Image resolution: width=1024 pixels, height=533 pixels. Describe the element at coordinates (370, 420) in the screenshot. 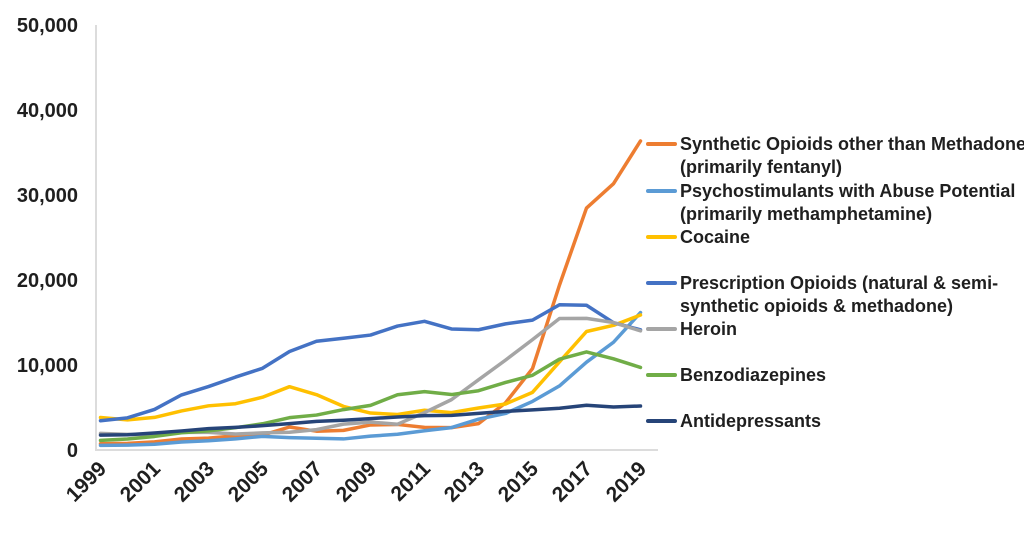

I see `series-line-antidepressants` at that location.